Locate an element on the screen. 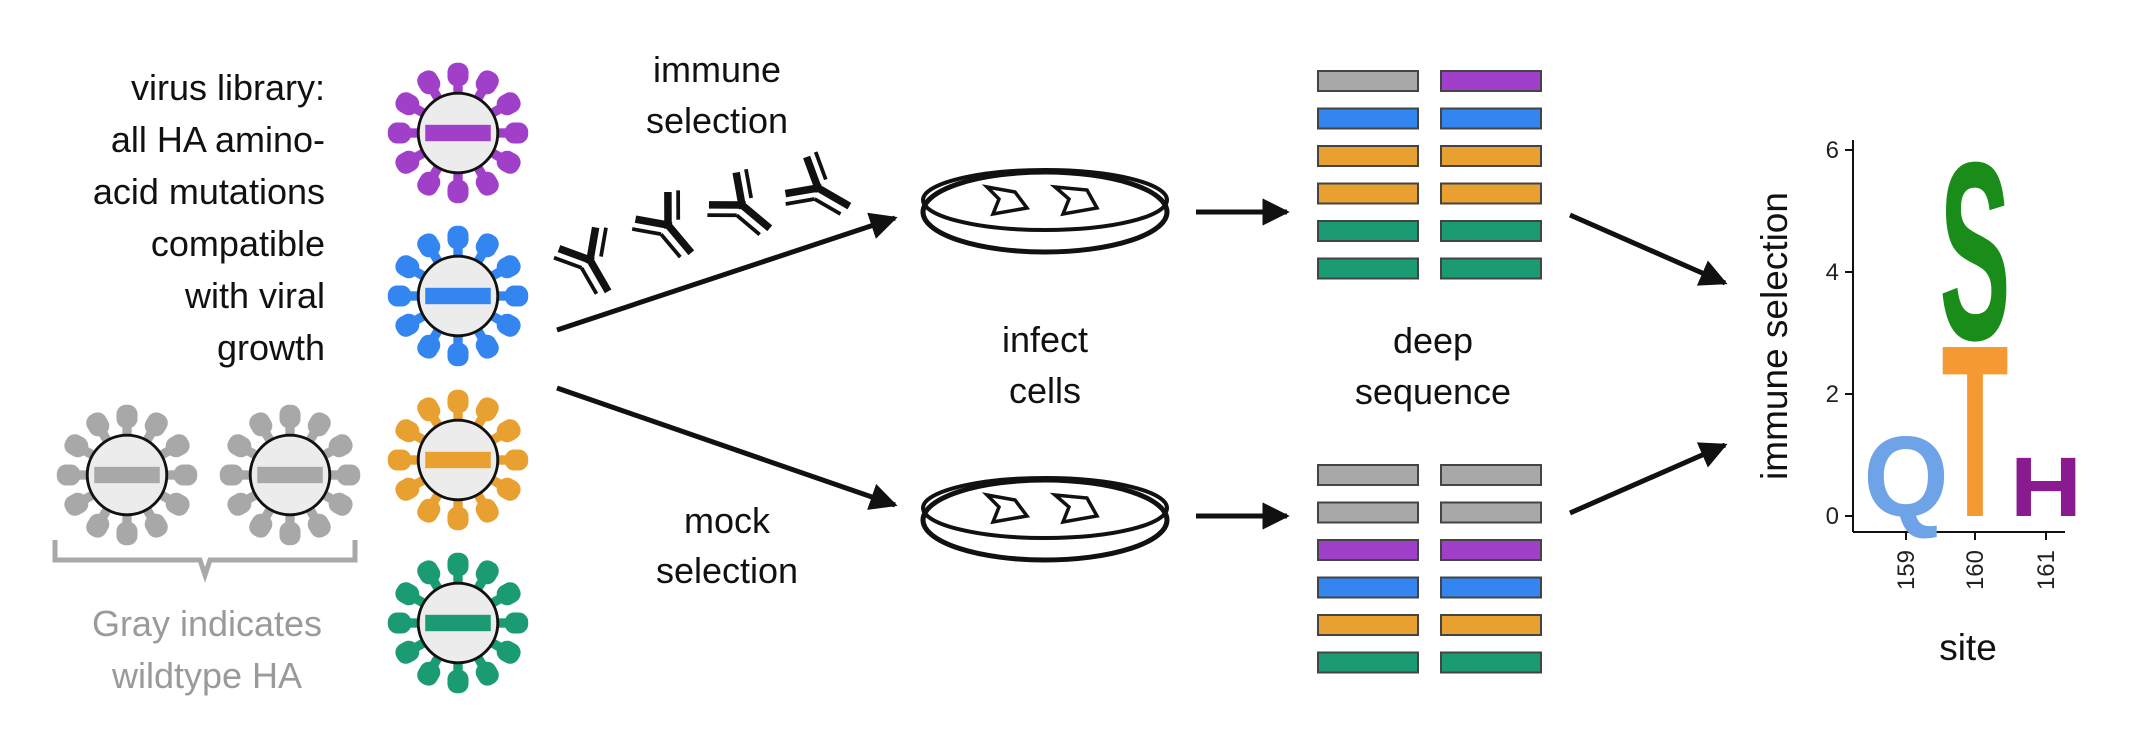  x-tick-label: 161 is located at coordinates (2046, 570).